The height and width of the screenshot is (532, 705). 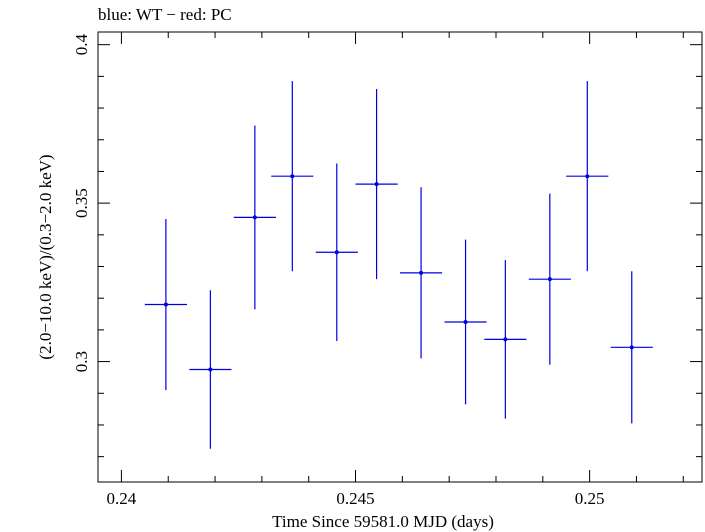 I want to click on x-tick-label: 0.24, so click(x=122, y=498).